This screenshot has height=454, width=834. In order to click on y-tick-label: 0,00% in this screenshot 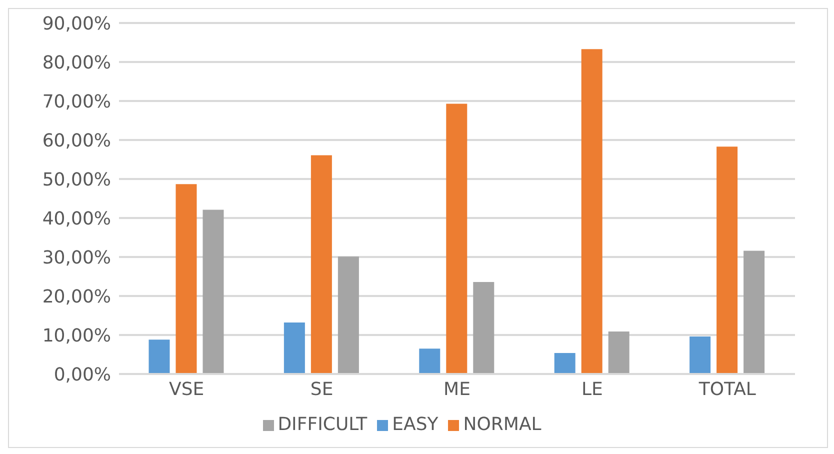, I will do `click(82, 375)`.